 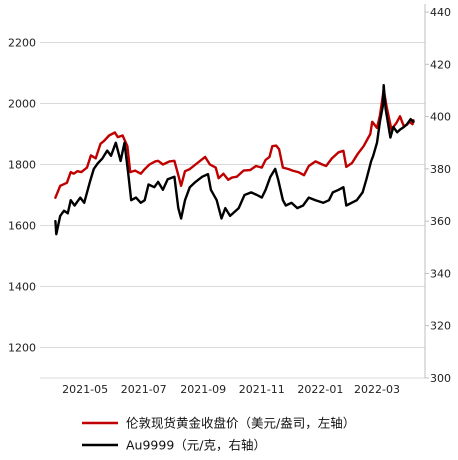 I want to click on y-left-tick-label: 1400, so click(x=22, y=287).